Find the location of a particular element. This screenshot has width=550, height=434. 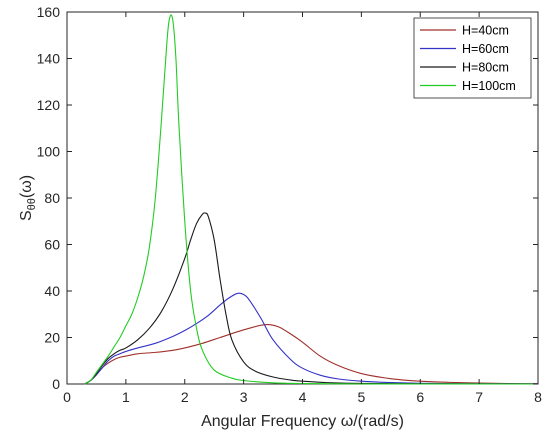

y-axis-label-subscript: θθ is located at coordinates (32, 204).